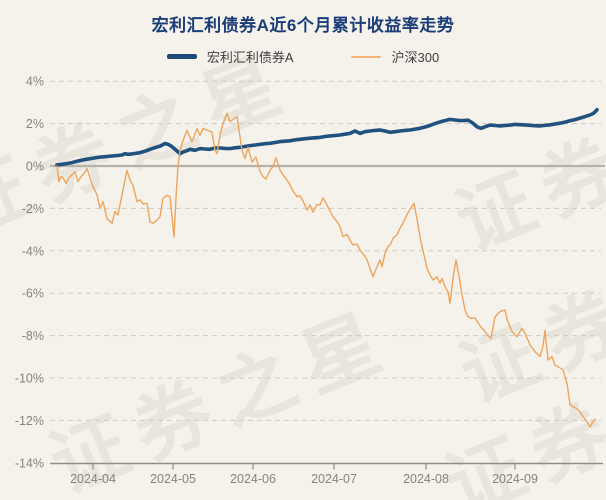  I want to click on legend: 宏利汇利债券A 沪深300, so click(303, 56).